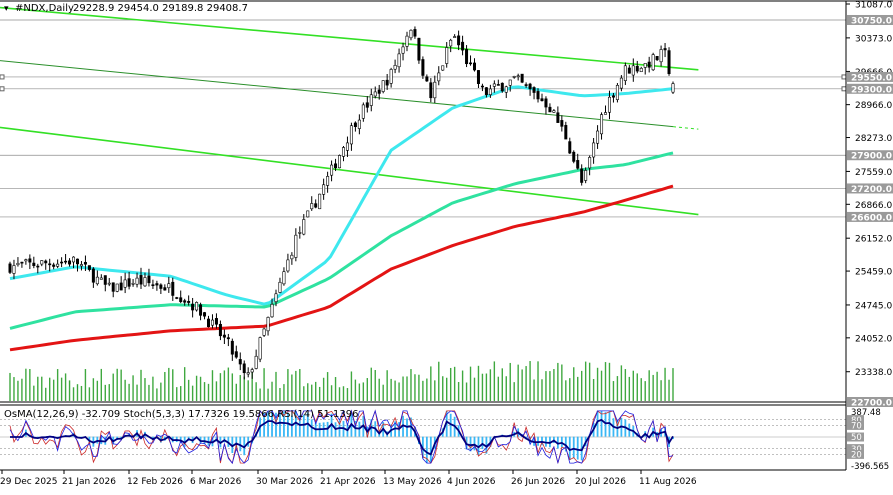 The image size is (893, 495). I want to click on price-tick-label: 31087.0, so click(873, 6).